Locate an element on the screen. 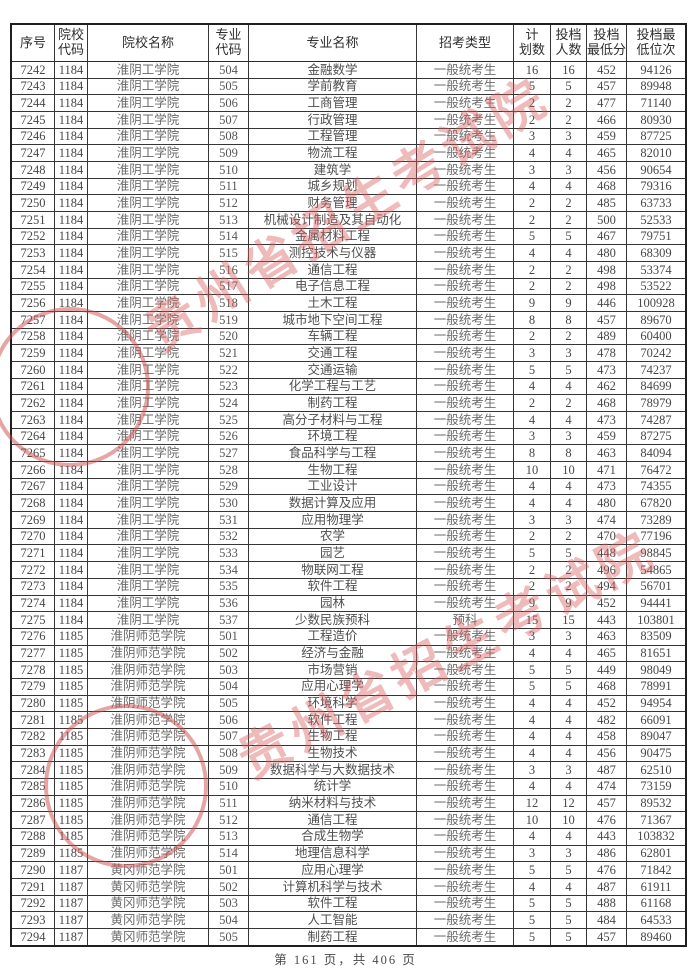 This screenshot has width=691, height=977. table-cell: 494 is located at coordinates (607, 586).